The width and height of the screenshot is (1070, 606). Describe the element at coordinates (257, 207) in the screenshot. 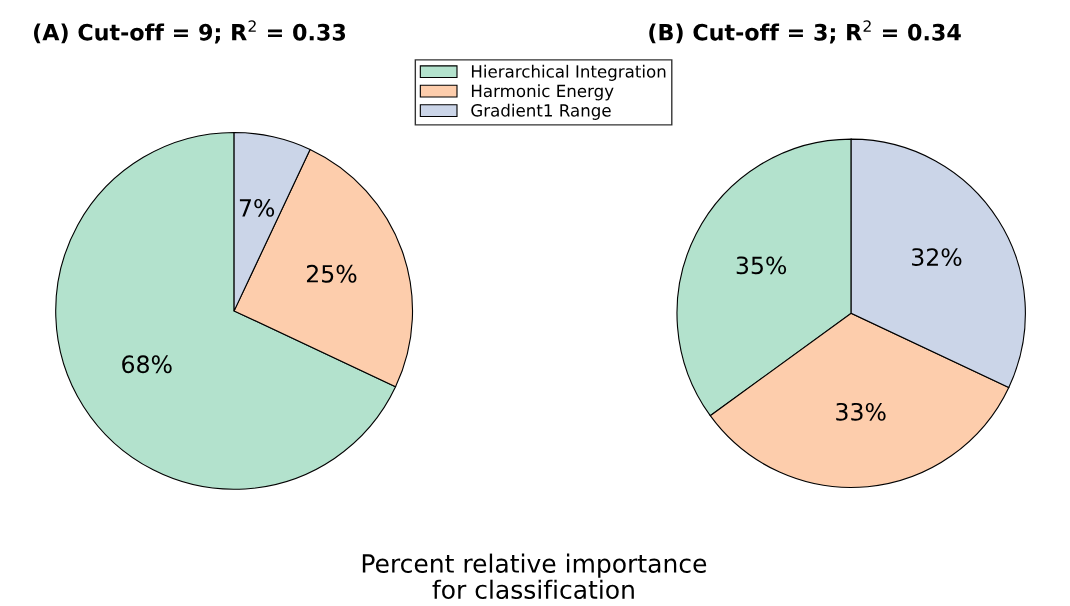

I see `data-label: 7%` at that location.